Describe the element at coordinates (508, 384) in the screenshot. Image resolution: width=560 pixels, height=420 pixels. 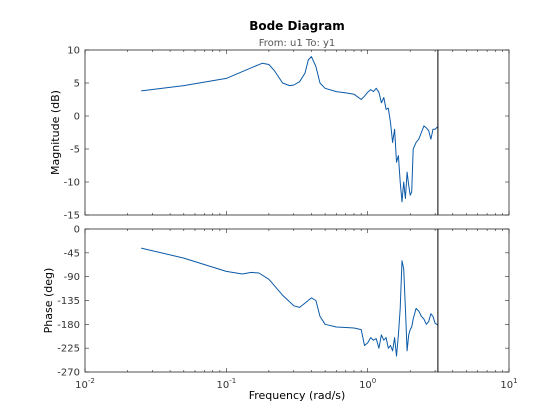
I see `x-tick-label: 10¹` at that location.